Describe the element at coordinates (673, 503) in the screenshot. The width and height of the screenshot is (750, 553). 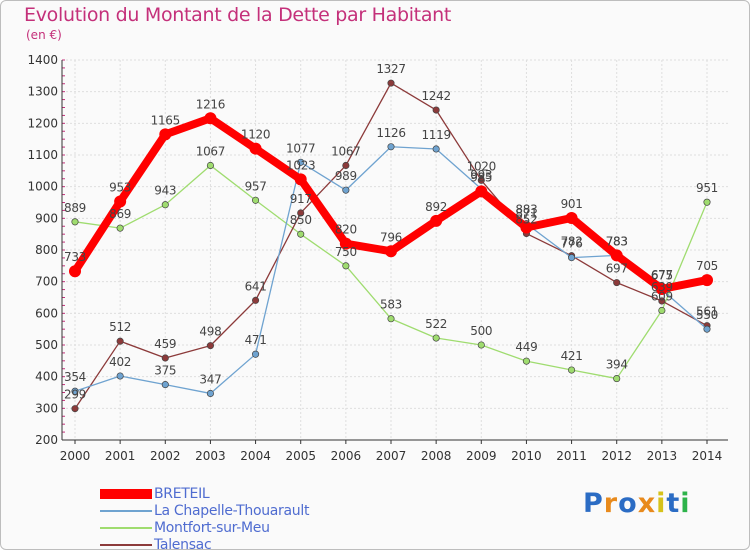
I see `logo-letter: t` at that location.